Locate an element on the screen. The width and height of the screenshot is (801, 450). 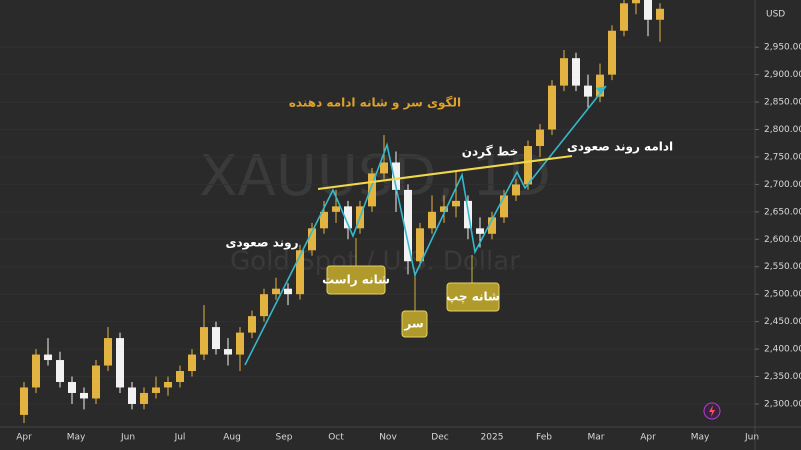
y-tick-label: 2,550.000 is located at coordinates (782, 267).